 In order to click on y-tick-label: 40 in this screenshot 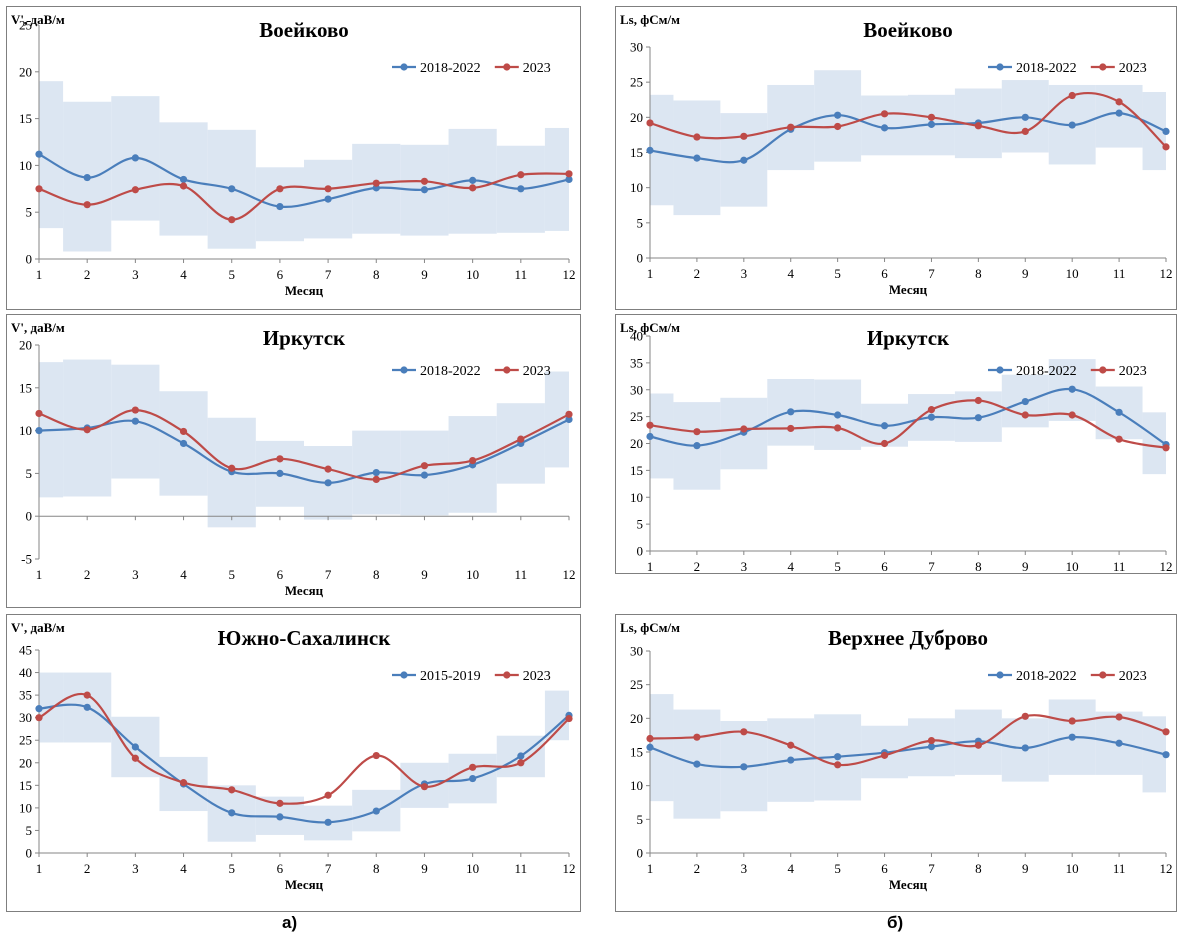, I will do `click(636, 336)`.